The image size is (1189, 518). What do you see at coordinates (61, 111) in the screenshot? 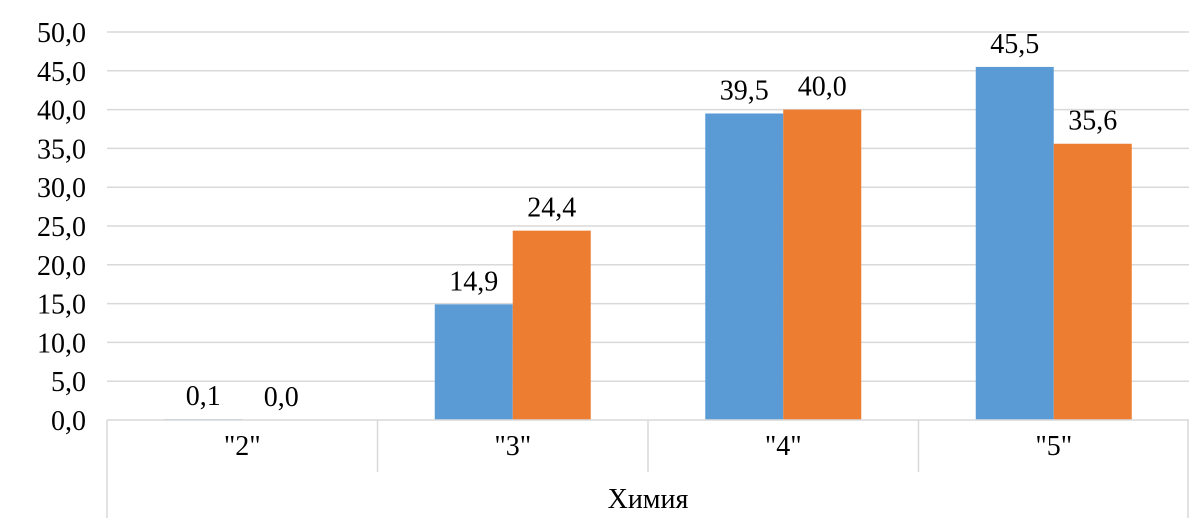
I see `y-tick-label: 40,0` at bounding box center [61, 111].